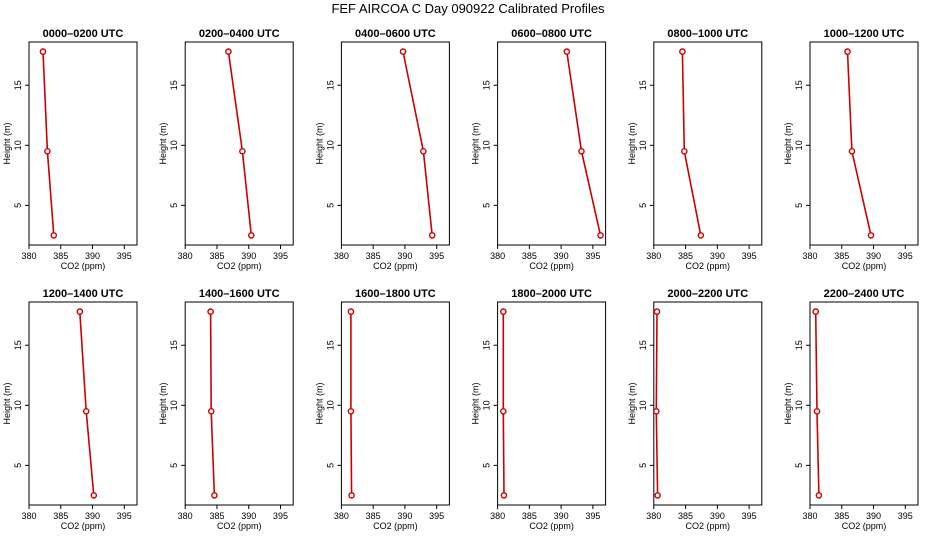 The height and width of the screenshot is (540, 936). Describe the element at coordinates (395, 294) in the screenshot. I see `panel-title: 1600–1800 UTC` at that location.